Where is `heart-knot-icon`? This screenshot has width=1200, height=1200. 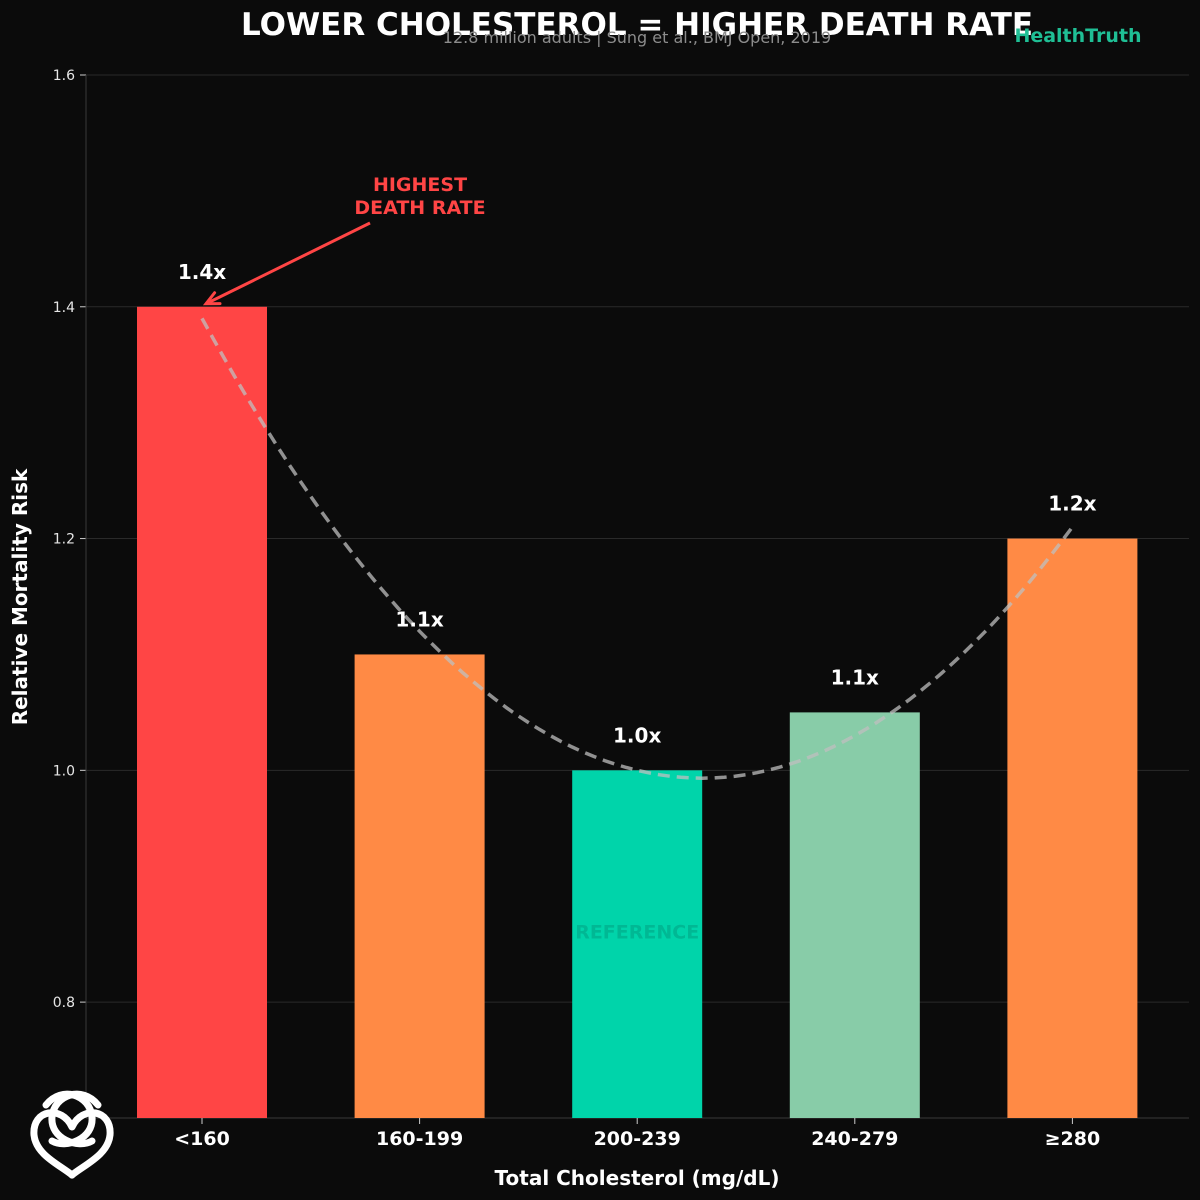 heart-knot-icon is located at coordinates (72, 1134).